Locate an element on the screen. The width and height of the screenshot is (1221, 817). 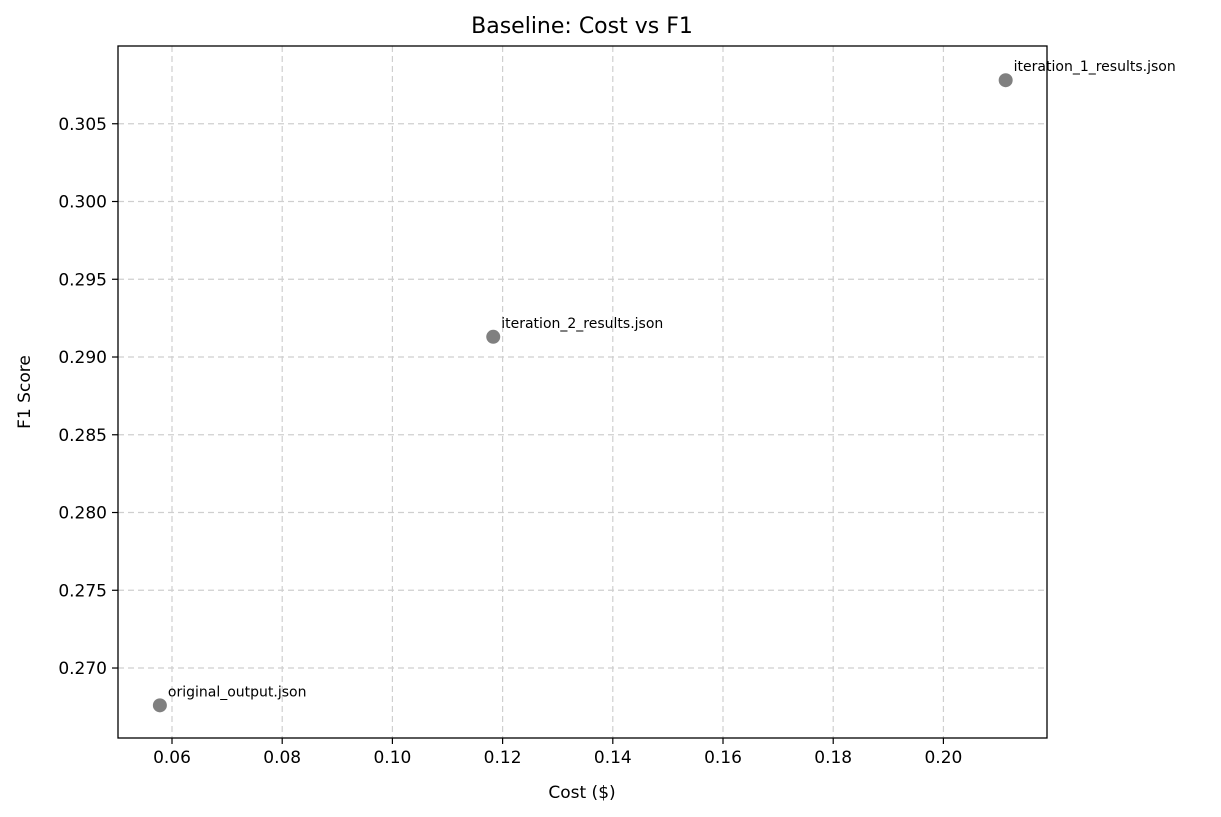
data-point-label: iteration_2_results.json is located at coordinates (582, 324).